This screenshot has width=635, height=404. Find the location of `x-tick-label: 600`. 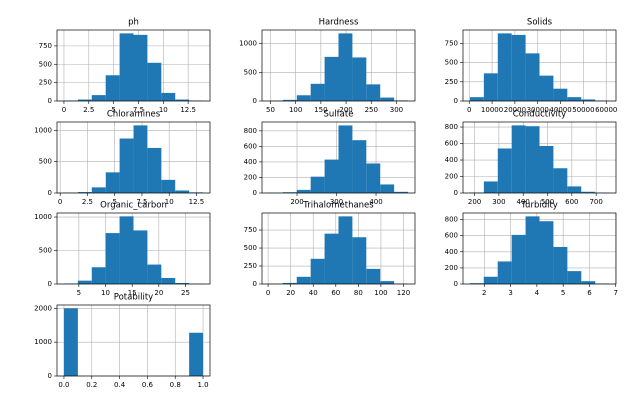

x-tick-label: 600 is located at coordinates (571, 202).